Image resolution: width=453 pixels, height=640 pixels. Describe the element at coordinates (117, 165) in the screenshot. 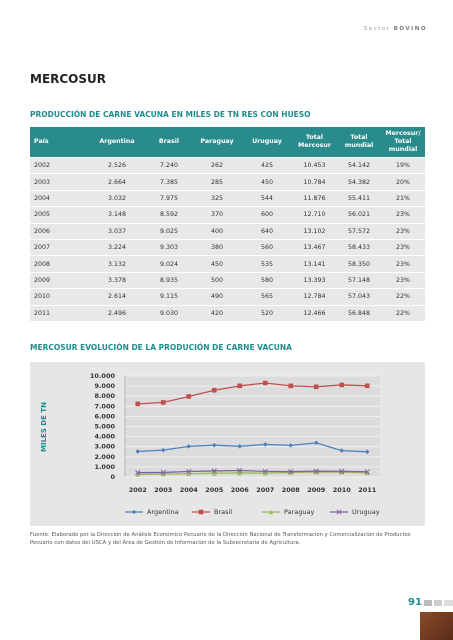

I see `table-cell: 2.526` at that location.